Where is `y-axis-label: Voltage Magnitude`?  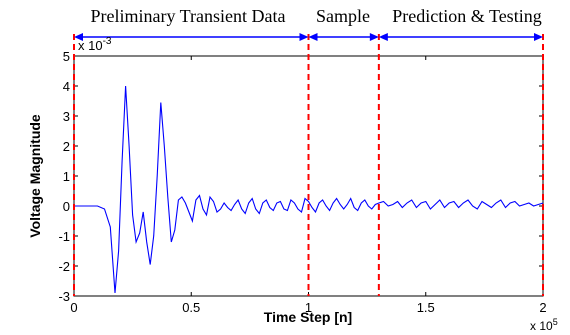
y-axis-label: Voltage Magnitude is located at coordinates (35, 176).